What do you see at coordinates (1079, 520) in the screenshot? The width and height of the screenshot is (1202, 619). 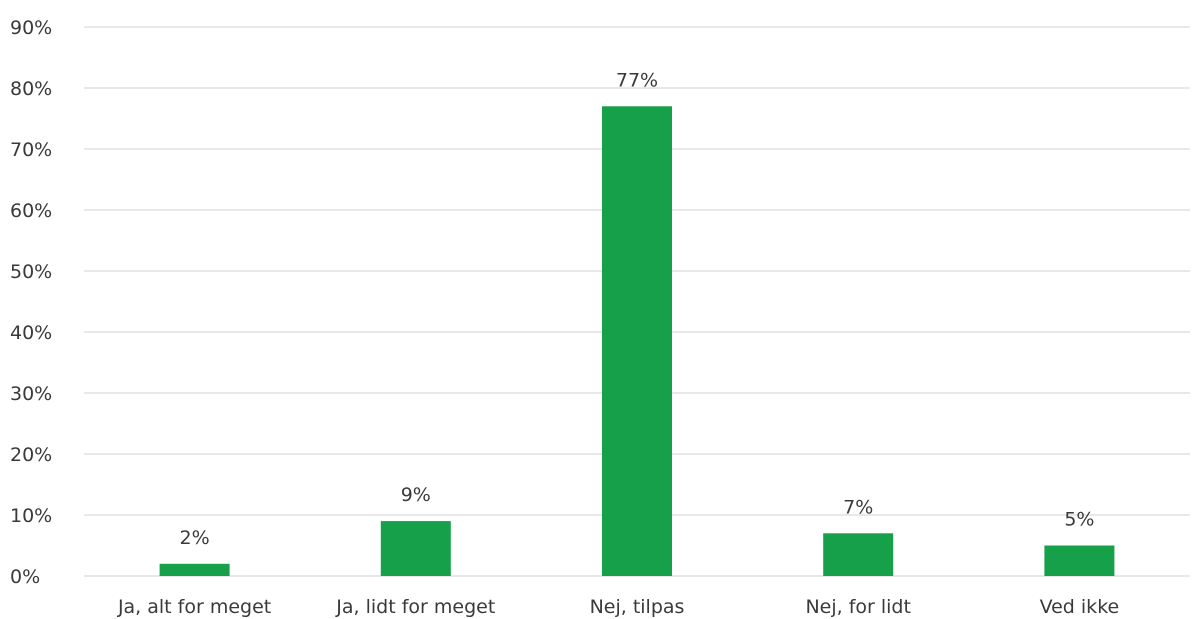 I see `data-label: 5%` at bounding box center [1079, 520].